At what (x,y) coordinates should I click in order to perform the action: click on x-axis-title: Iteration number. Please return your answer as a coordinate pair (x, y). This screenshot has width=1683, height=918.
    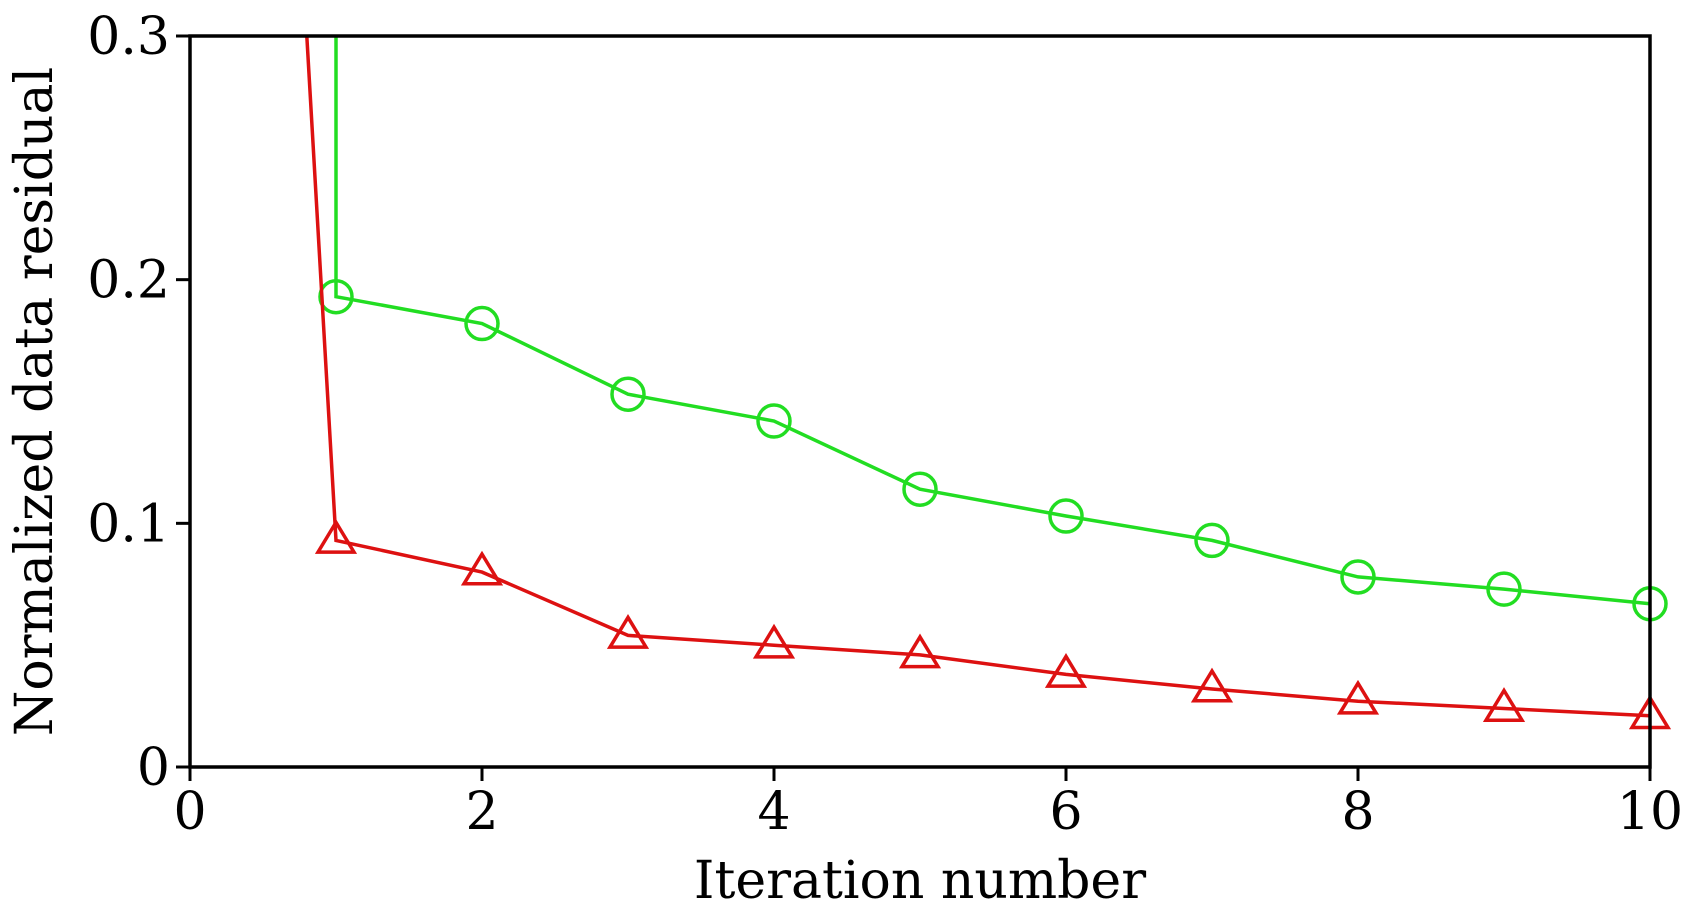
    Looking at the image, I should click on (920, 881).